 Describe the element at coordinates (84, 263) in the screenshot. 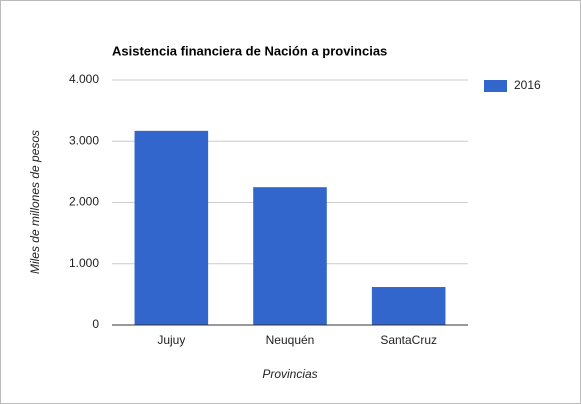

I see `y-tick-label: 1.000` at that location.